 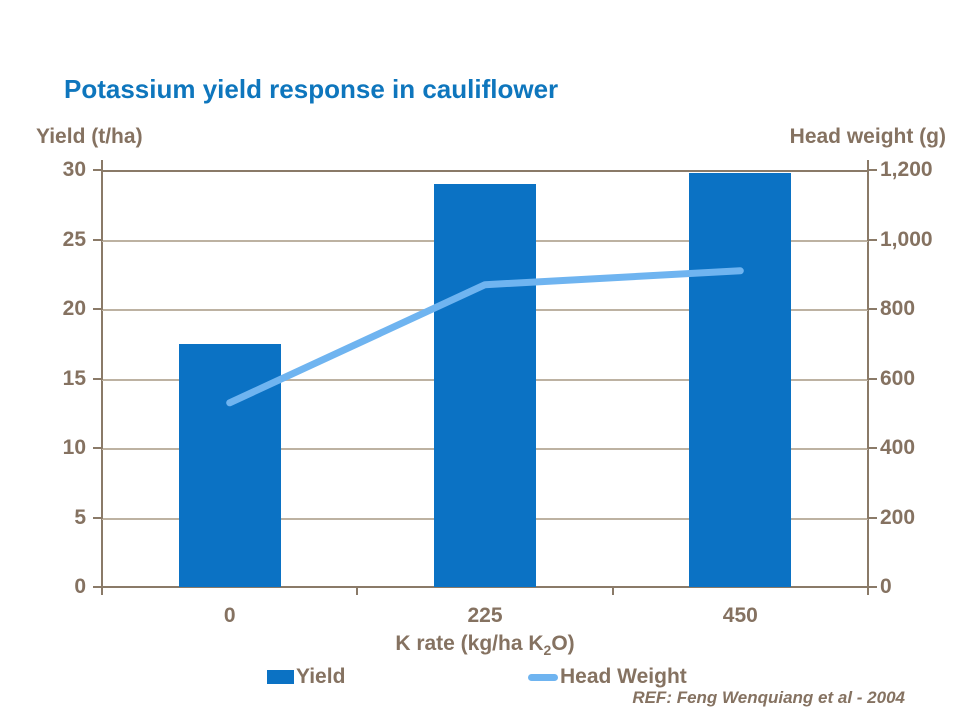 I want to click on head-weight-line, so click(x=485, y=337).